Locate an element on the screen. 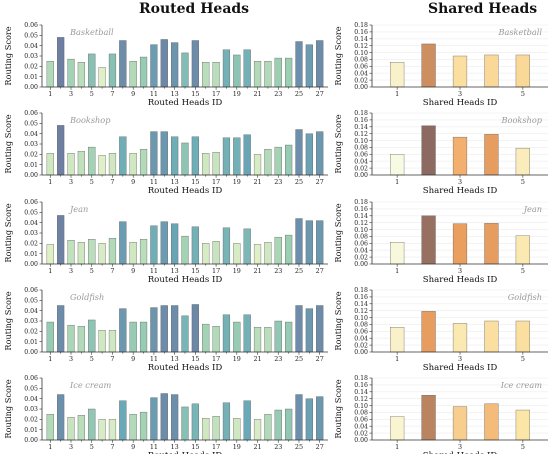 The height and width of the screenshot is (454, 555). panel-annotation: Bookshop is located at coordinates (90, 120).